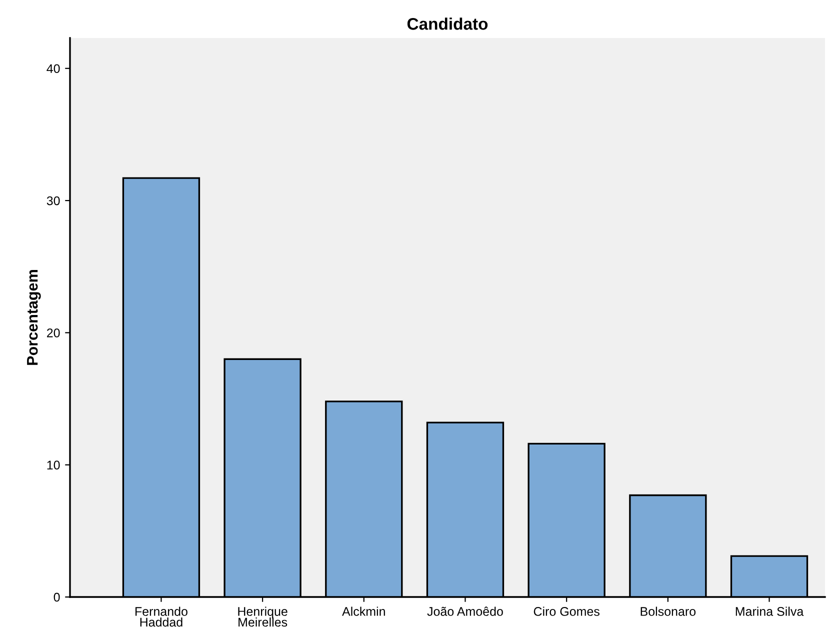  Describe the element at coordinates (770, 611) in the screenshot. I see `x-tick-label: Marina Silva` at that location.